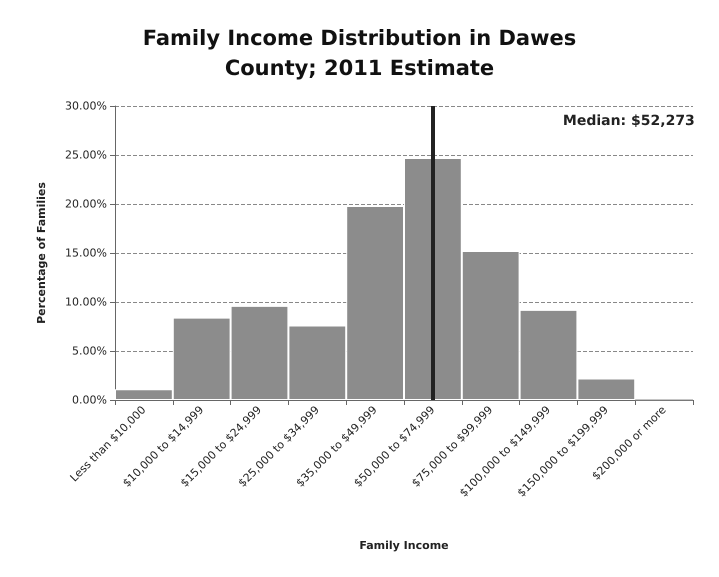 This screenshot has height=577, width=719. Describe the element at coordinates (86, 155) in the screenshot. I see `y-tick-label: 25.00%` at that location.